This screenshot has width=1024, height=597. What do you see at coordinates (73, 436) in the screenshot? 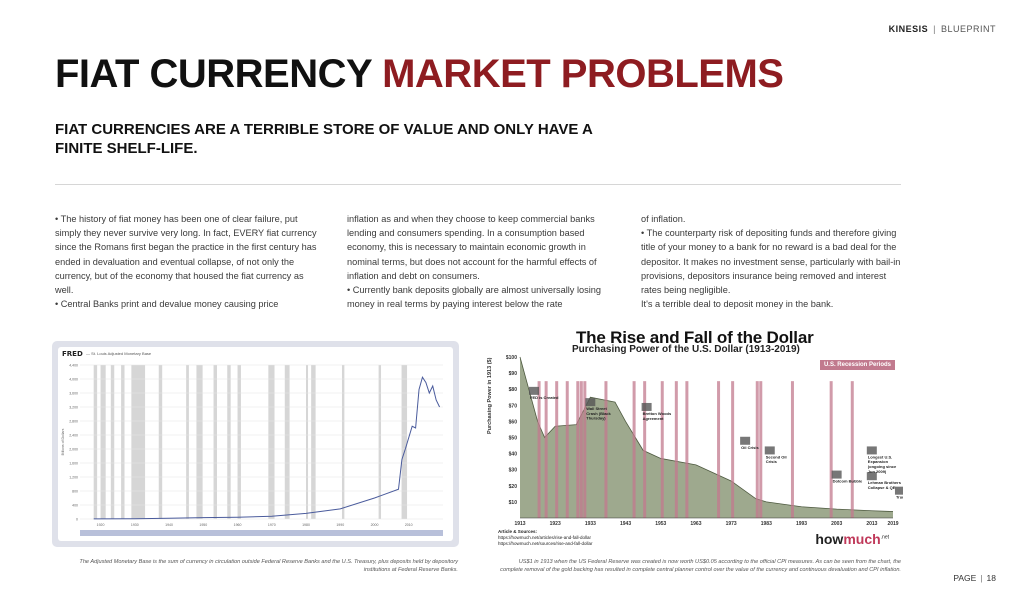
I see `y-tick-label: 2,400` at bounding box center [73, 436].